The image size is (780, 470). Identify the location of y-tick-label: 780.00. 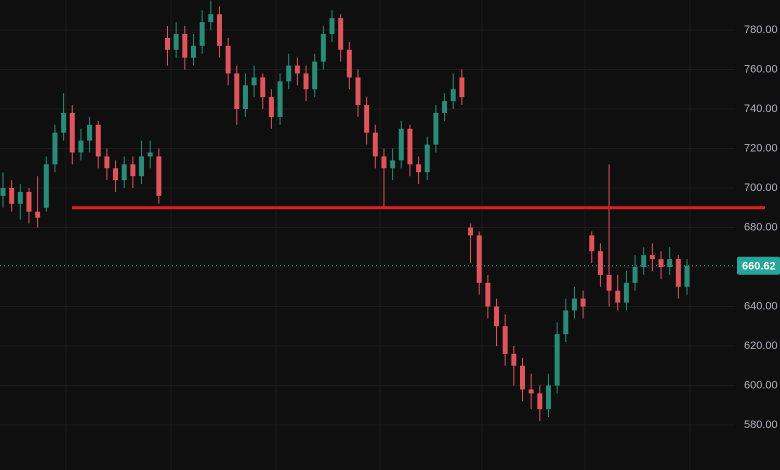
(761, 30).